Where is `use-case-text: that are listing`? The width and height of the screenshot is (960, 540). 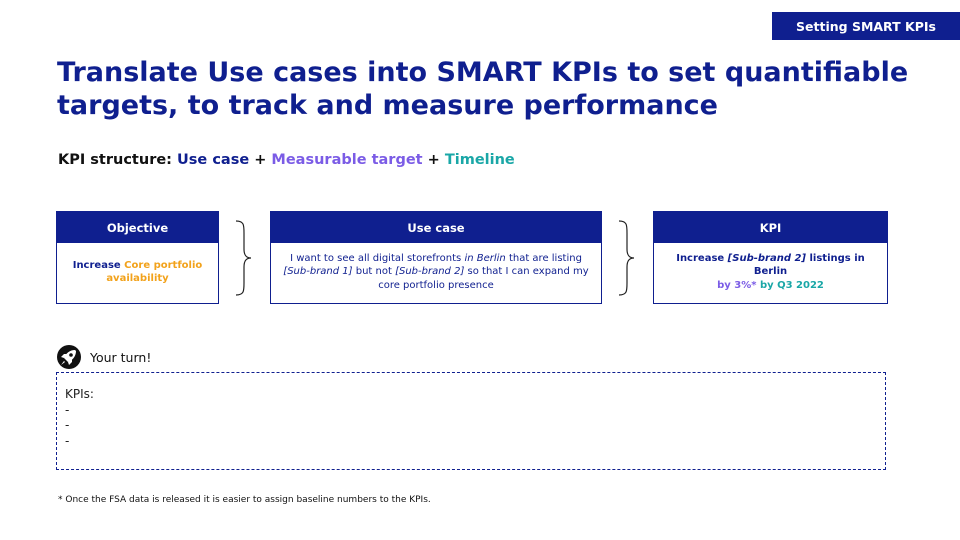 use-case-text: that are listing is located at coordinates (543, 258).